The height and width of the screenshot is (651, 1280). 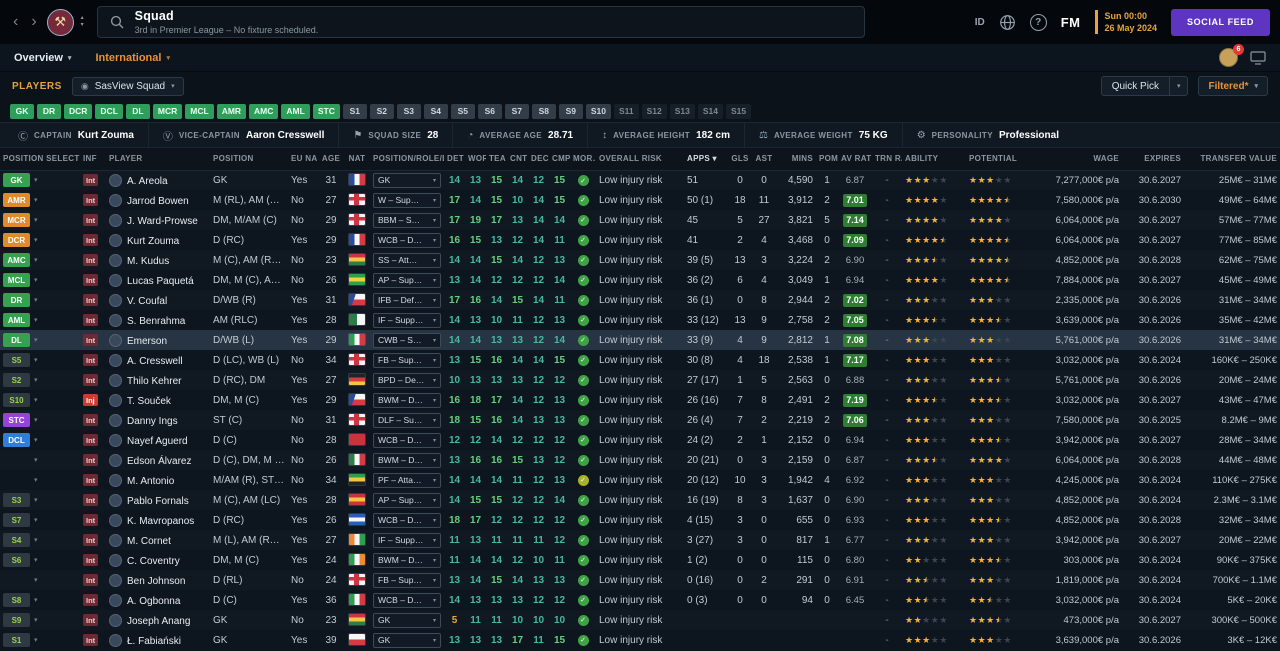 I want to click on filter-chip-s3: S3, so click(x=408, y=111).